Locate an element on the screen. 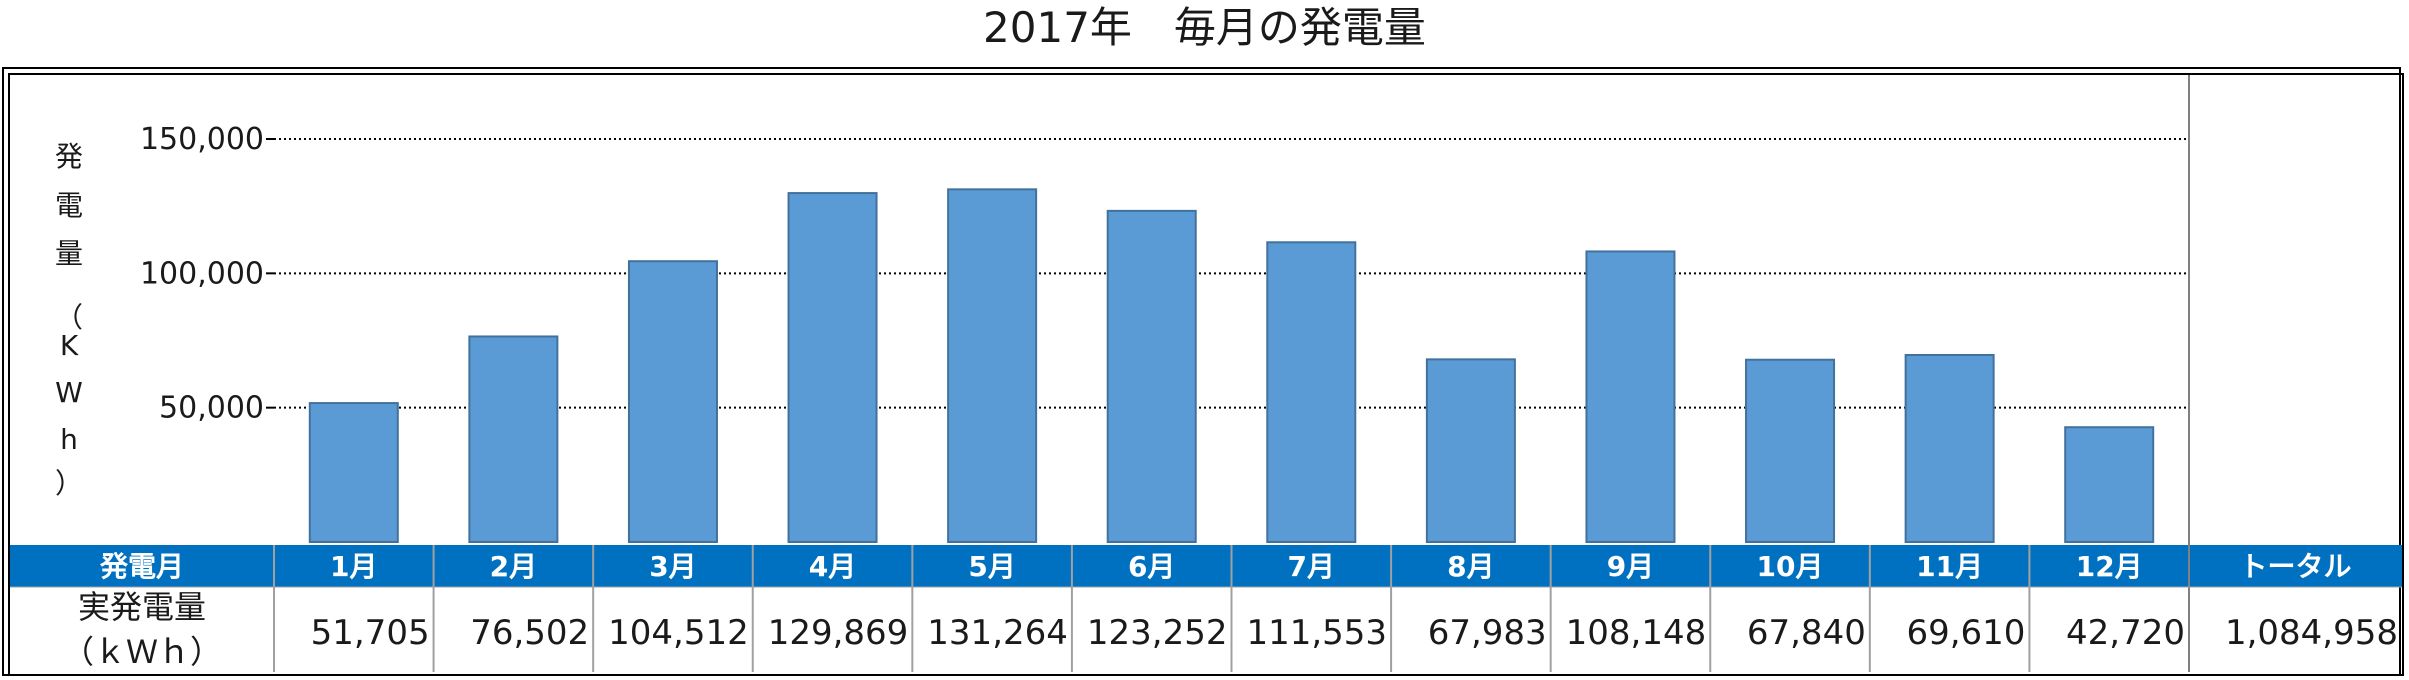 The width and height of the screenshot is (2409, 680). y-tick-label: 100,000 is located at coordinates (202, 273).